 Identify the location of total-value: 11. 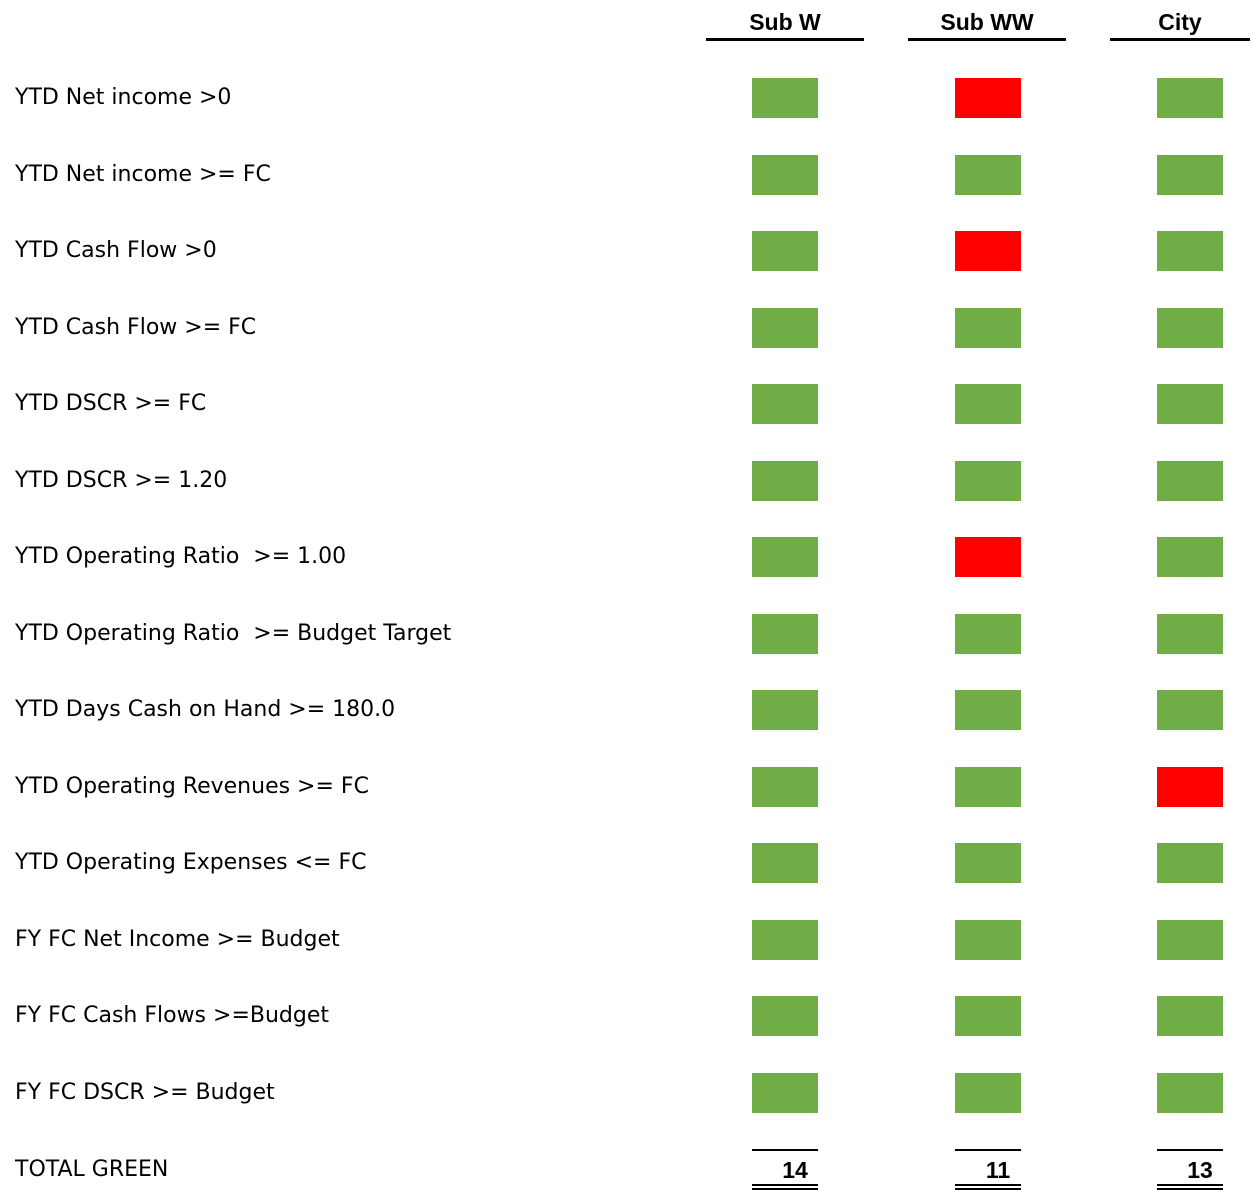
(998, 1170).